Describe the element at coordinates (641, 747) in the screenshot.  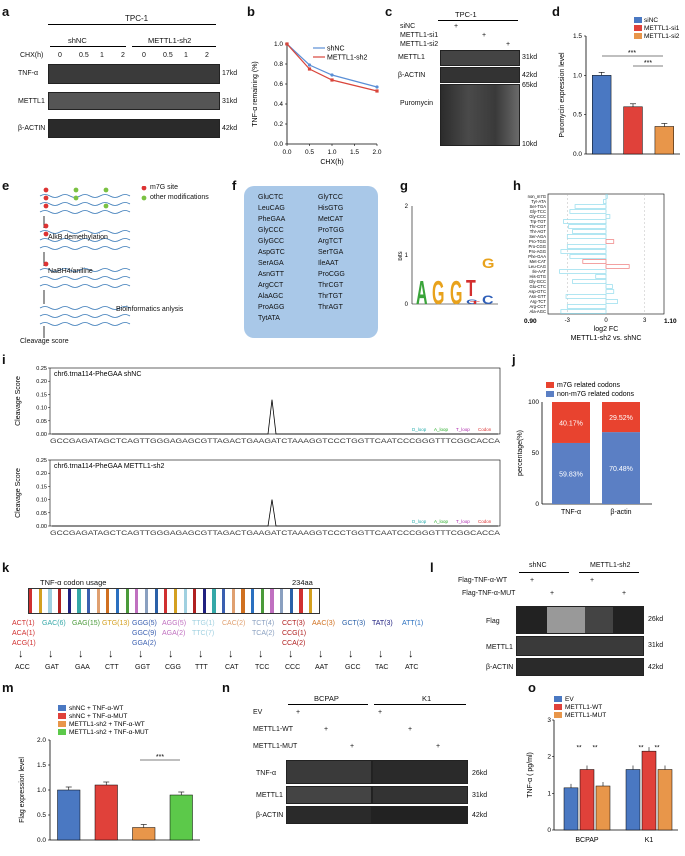
I see `significance-mark: **` at that location.